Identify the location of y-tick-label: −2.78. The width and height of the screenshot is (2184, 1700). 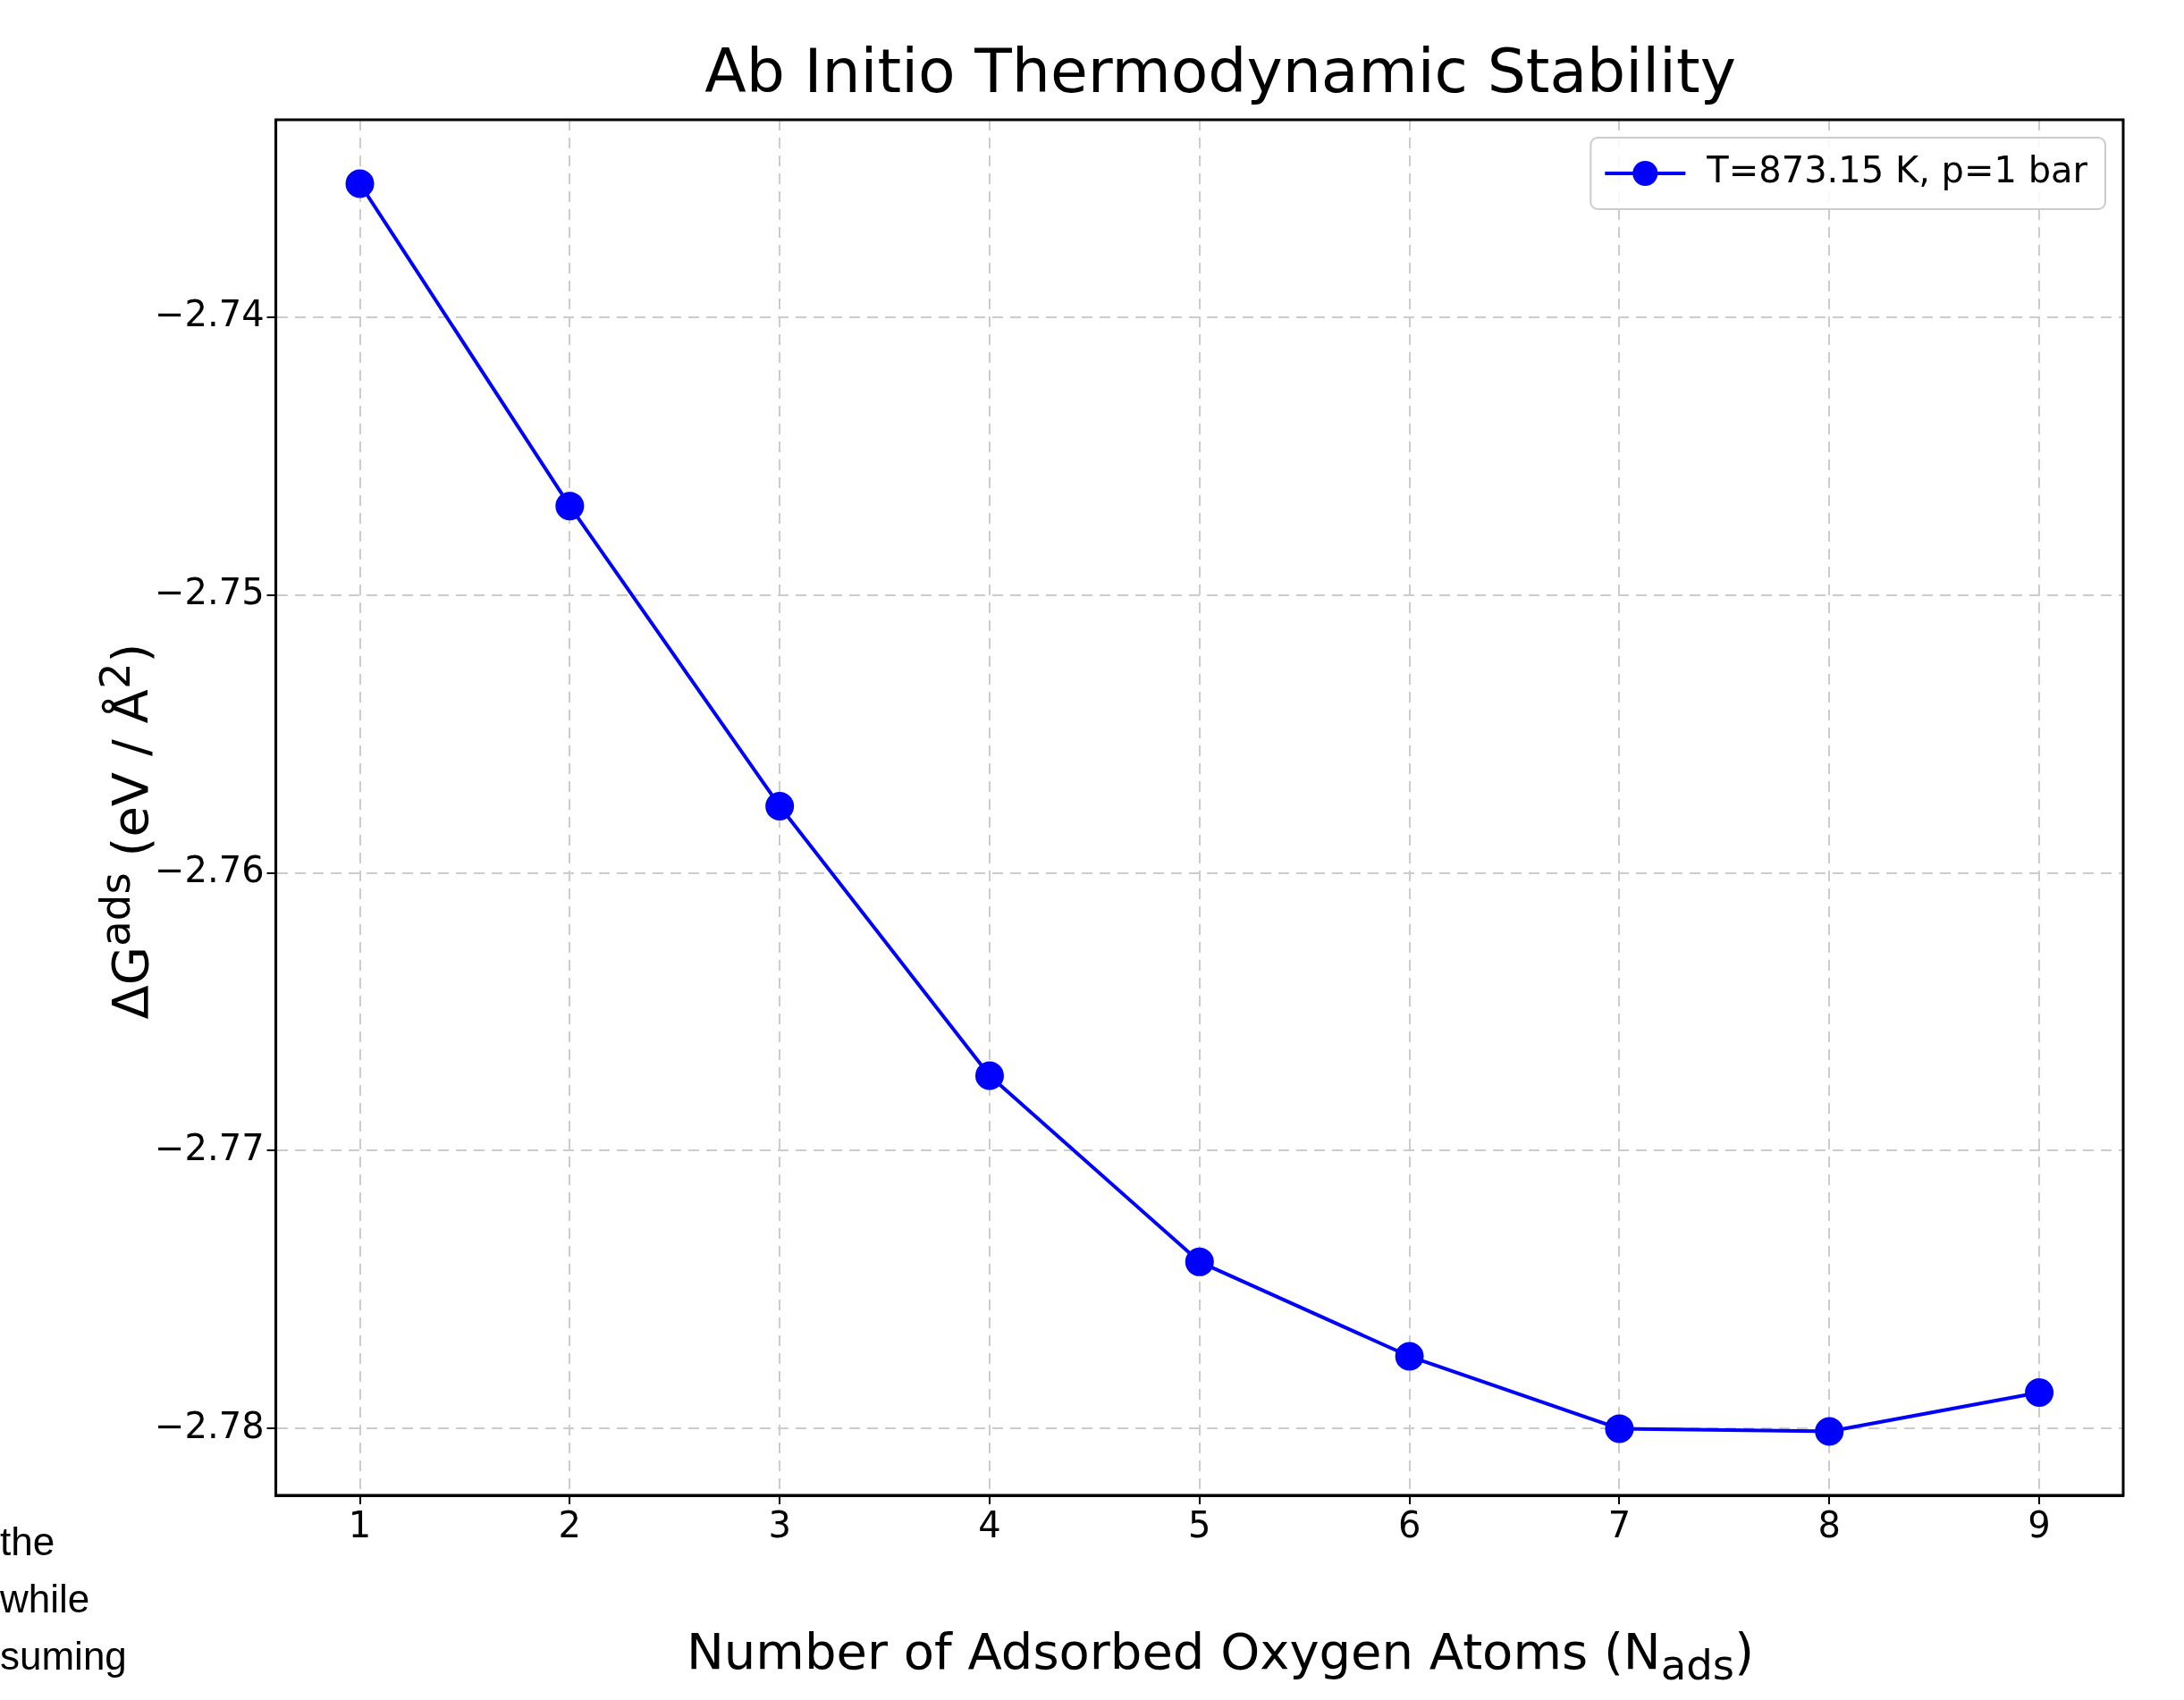
(210, 1425).